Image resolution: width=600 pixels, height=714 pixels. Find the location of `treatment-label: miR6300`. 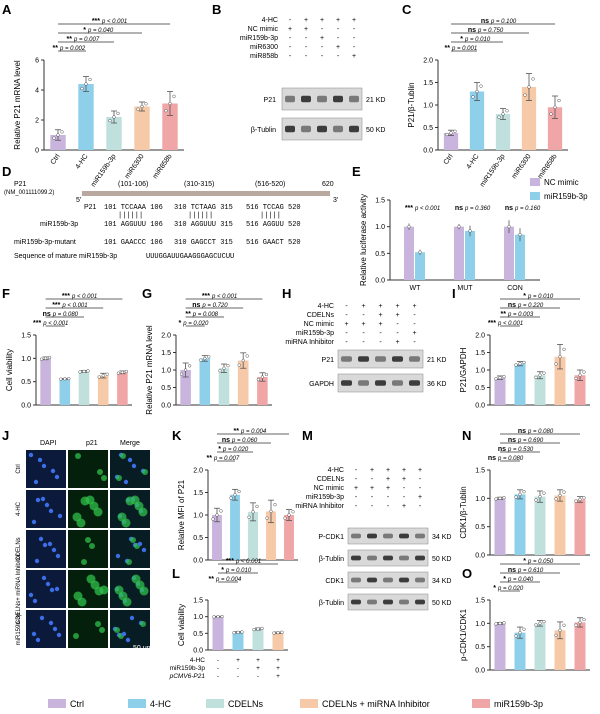

treatment-label: miR6300 is located at coordinates (264, 47).